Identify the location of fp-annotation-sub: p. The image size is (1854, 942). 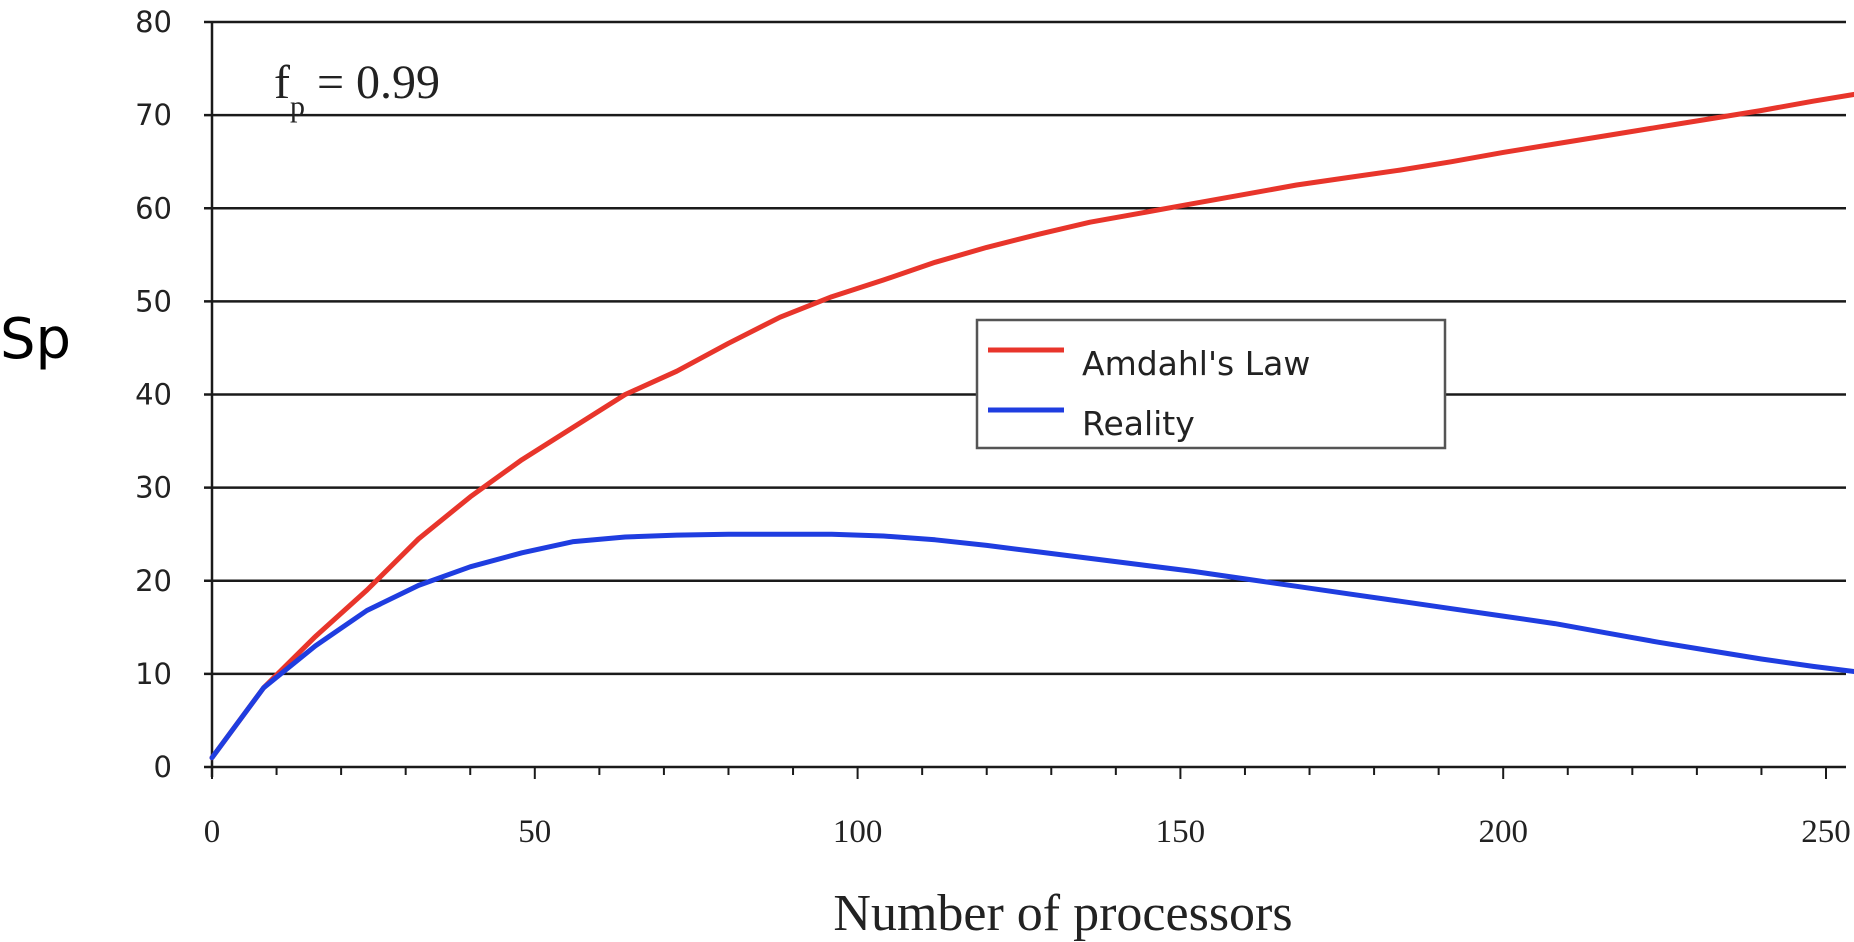
(297, 106).